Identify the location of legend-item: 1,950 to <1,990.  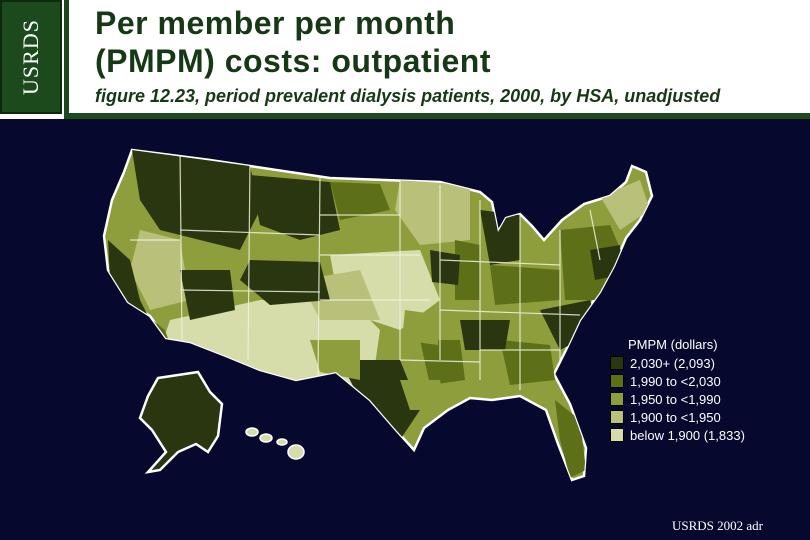
(677, 399).